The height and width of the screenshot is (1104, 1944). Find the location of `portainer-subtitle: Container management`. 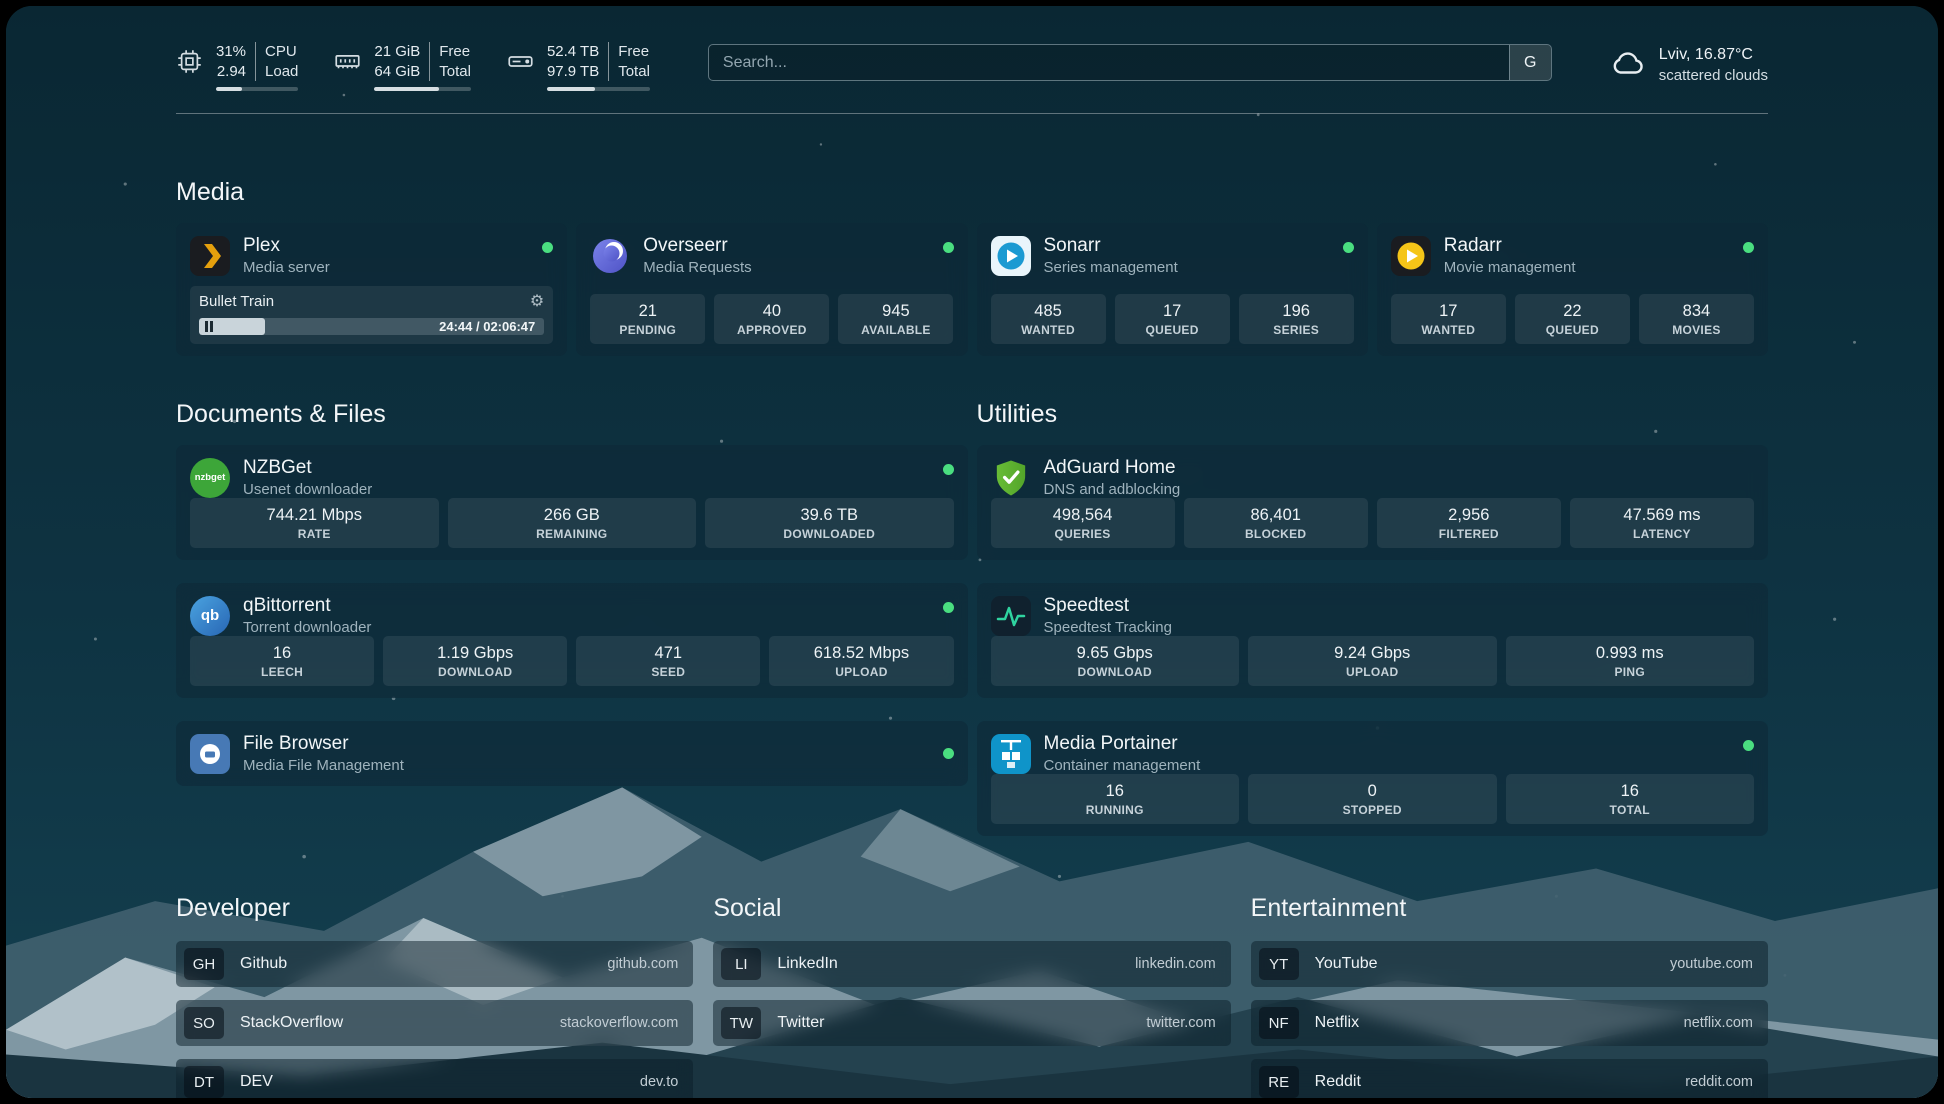

portainer-subtitle: Container management is located at coordinates (1122, 765).